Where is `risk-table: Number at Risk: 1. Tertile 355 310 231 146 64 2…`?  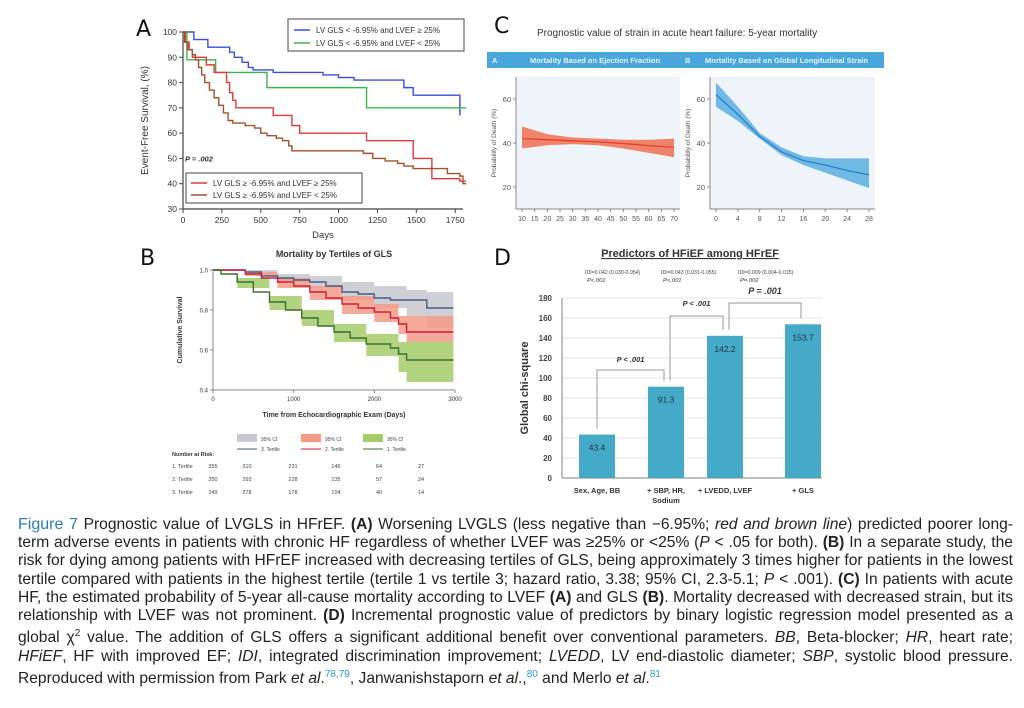 risk-table: Number at Risk: 1. Tertile 355 310 231 146 64 2… is located at coordinates (298, 474).